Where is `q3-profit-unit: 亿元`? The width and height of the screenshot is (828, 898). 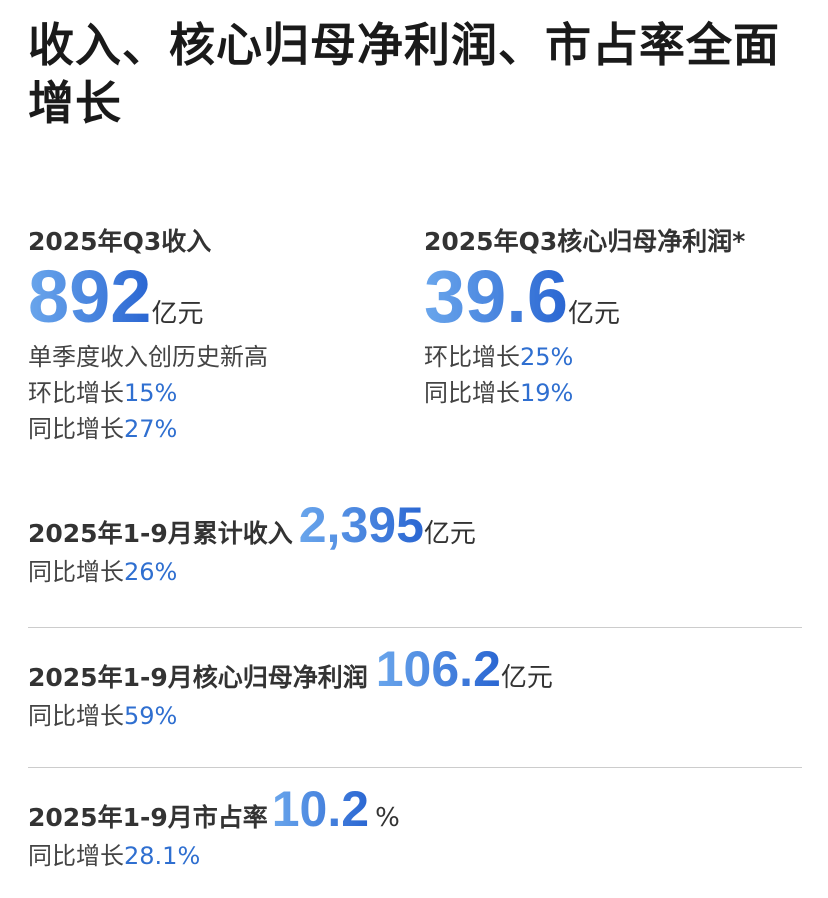 q3-profit-unit: 亿元 is located at coordinates (594, 314).